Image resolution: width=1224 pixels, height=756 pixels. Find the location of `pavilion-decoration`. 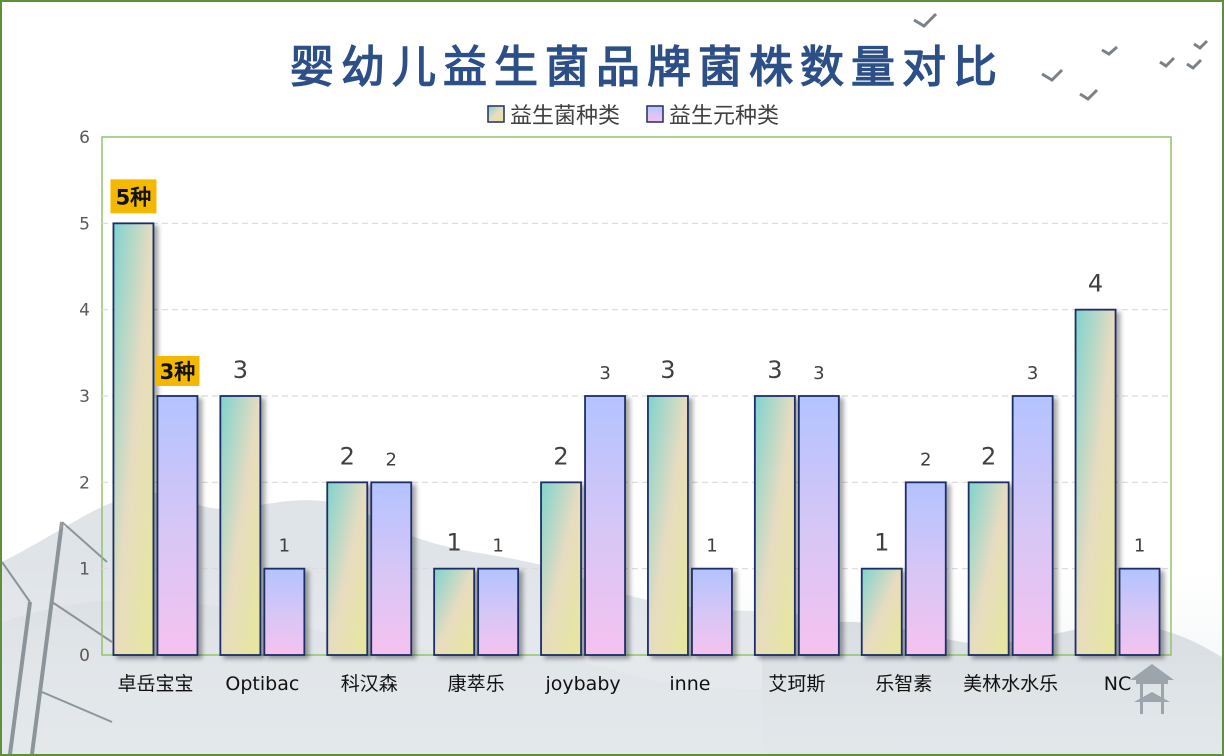

pavilion-decoration is located at coordinates (1152, 689).